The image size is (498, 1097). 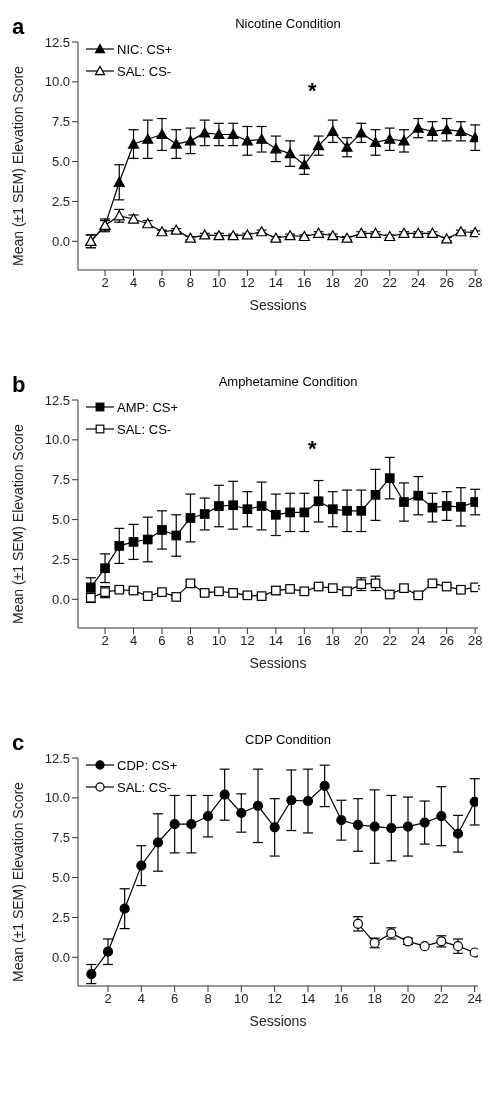 What do you see at coordinates (190, 283) in the screenshot?
I see `x-tick-label: 8` at bounding box center [190, 283].